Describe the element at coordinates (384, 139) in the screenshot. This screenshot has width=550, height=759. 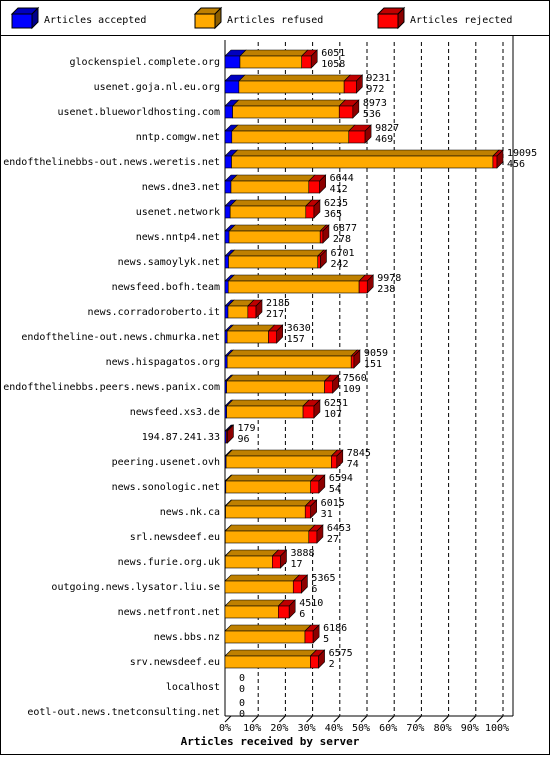
I see `accepted-label: 469` at that location.